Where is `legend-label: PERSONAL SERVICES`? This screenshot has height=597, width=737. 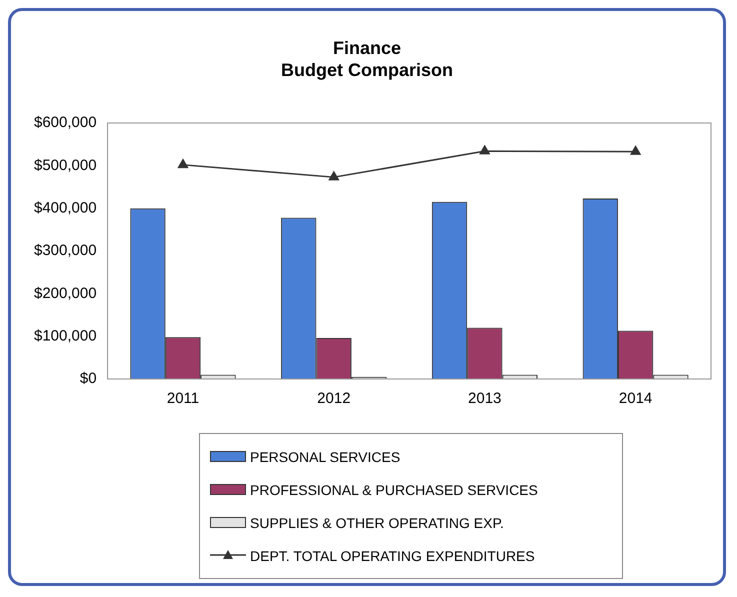
legend-label: PERSONAL SERVICES is located at coordinates (325, 456).